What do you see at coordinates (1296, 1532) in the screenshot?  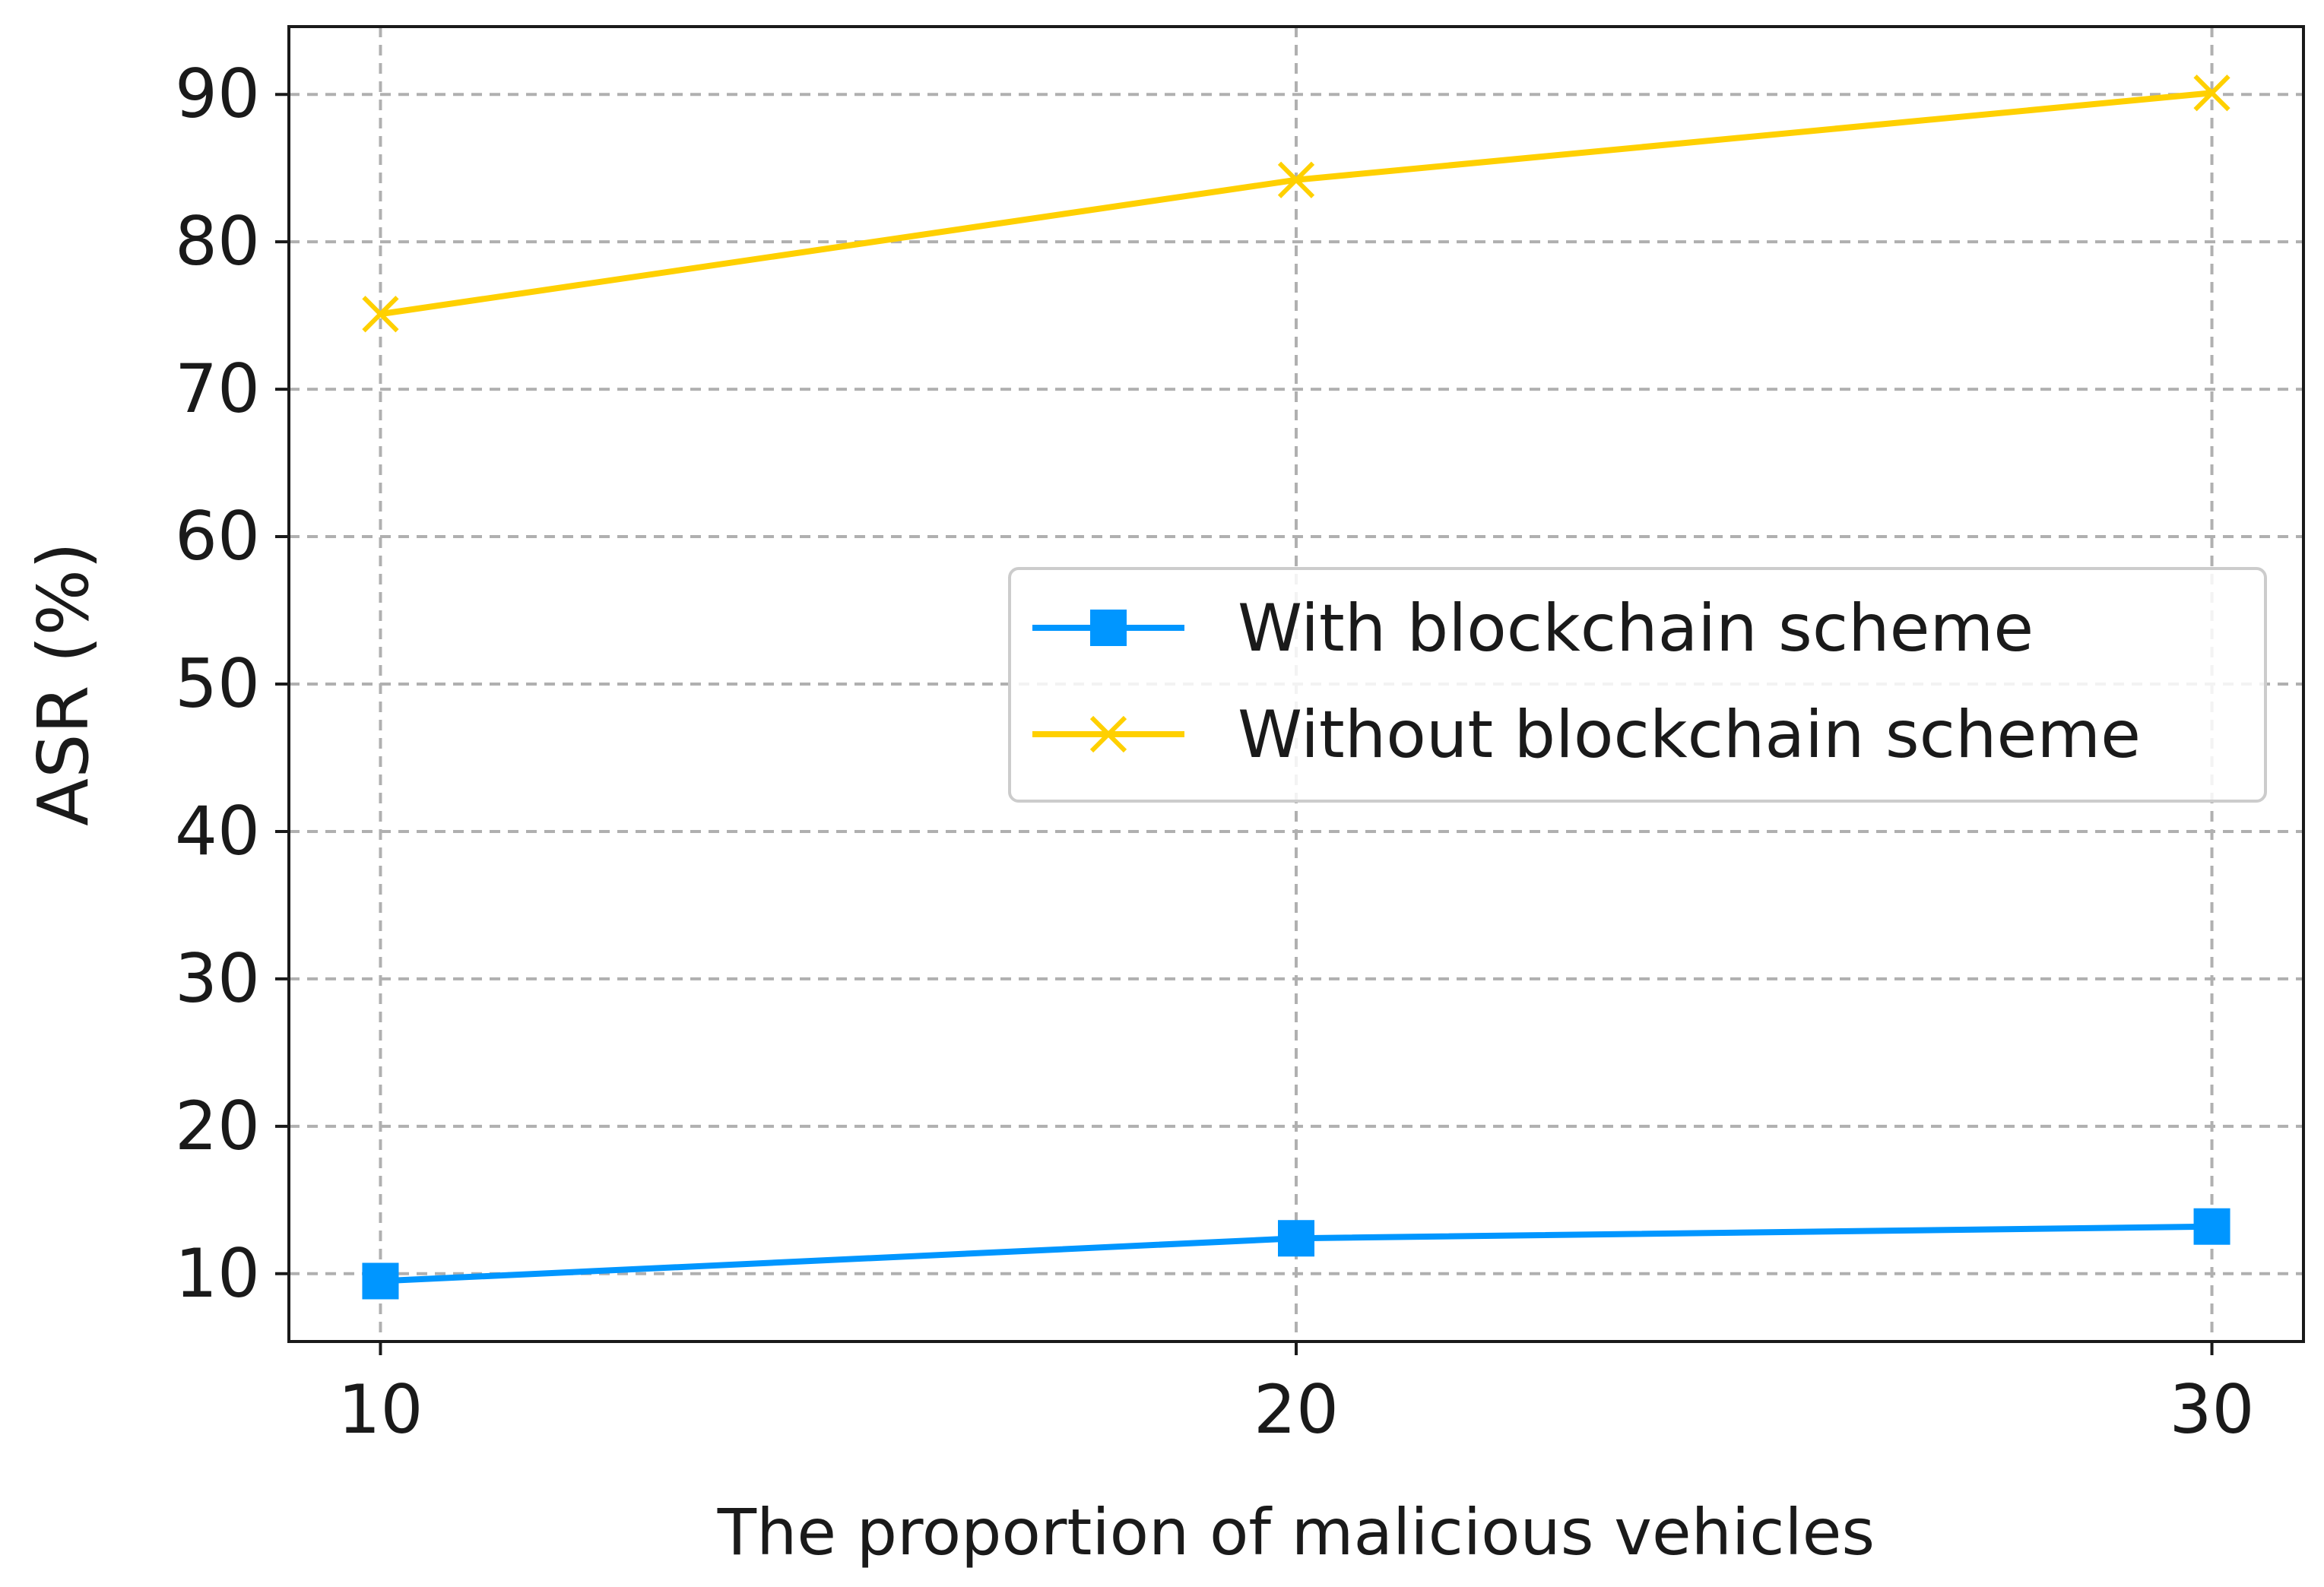 I see `x-axis-label: The proportion of malicious vehicles` at bounding box center [1296, 1532].